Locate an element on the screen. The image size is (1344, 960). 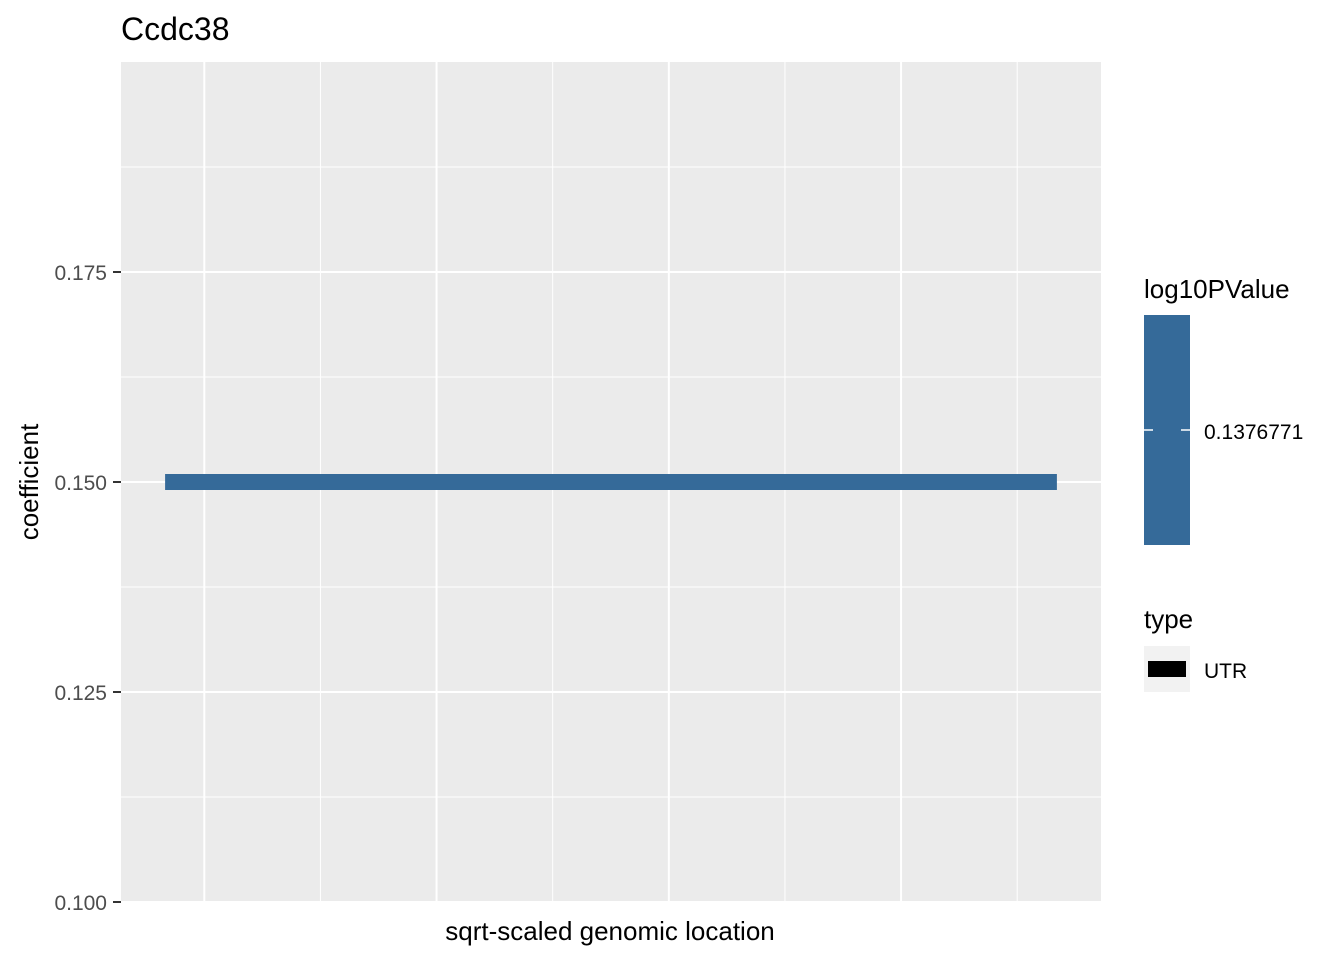
legend-color-title: log10PValue is located at coordinates (1217, 289).